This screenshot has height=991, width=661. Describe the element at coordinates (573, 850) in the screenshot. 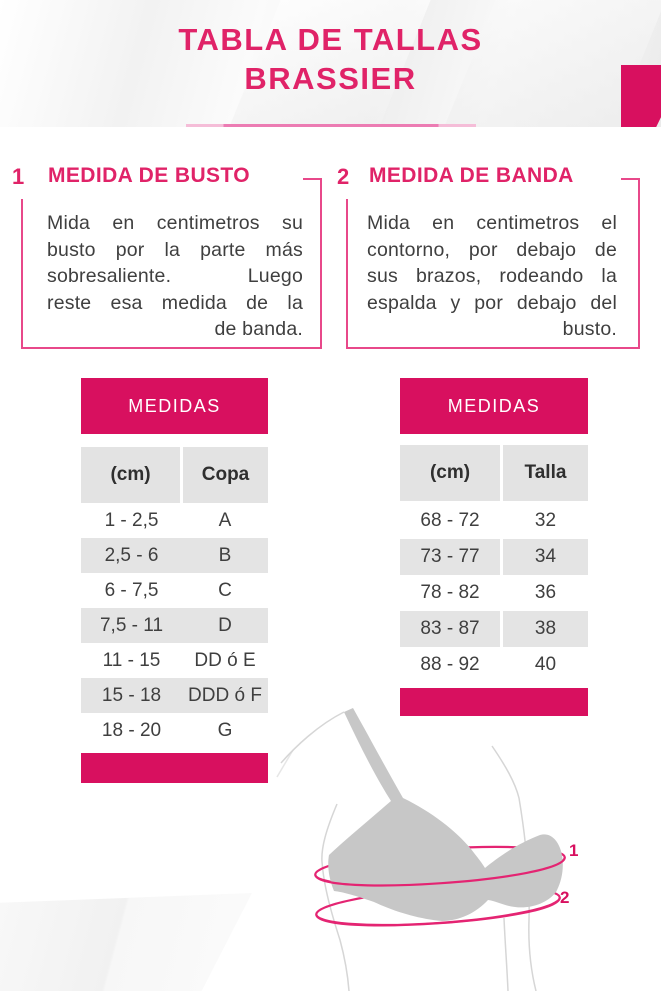

I see `bust-measure-label: 1` at that location.